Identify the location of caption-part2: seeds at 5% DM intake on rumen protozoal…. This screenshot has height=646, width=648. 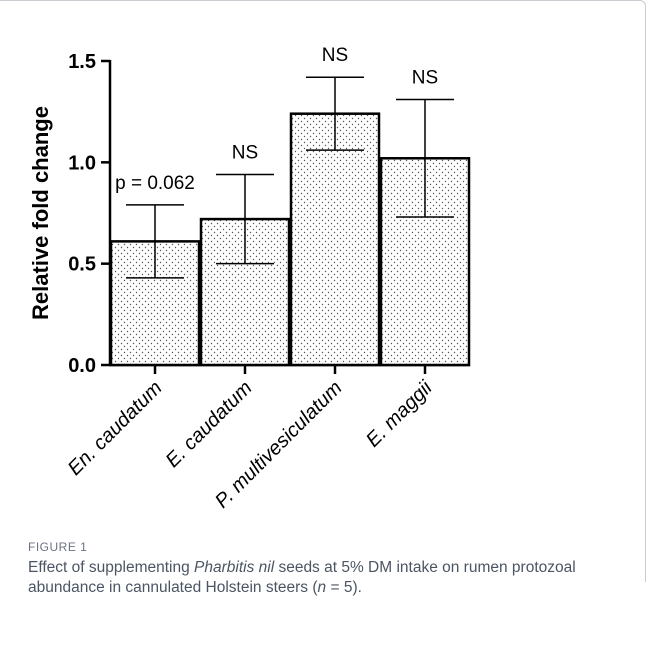
(302, 577).